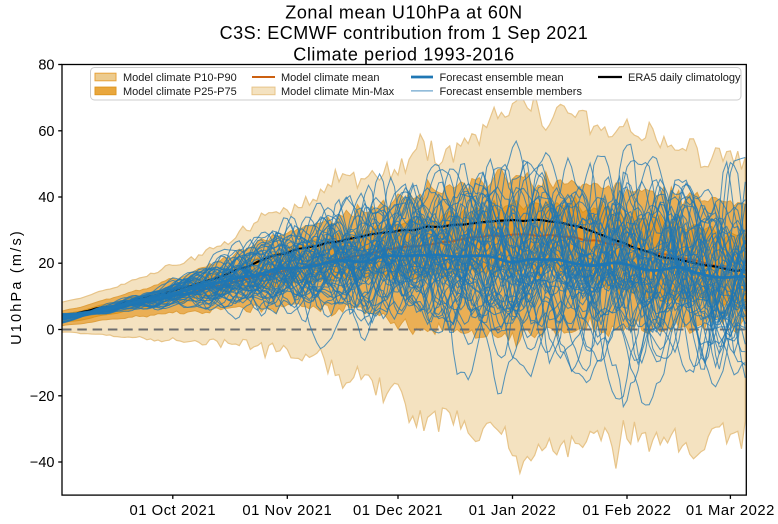 The image size is (778, 524). Describe the element at coordinates (502, 78) in the screenshot. I see `svg-text: Forecast ensemble mean` at that location.